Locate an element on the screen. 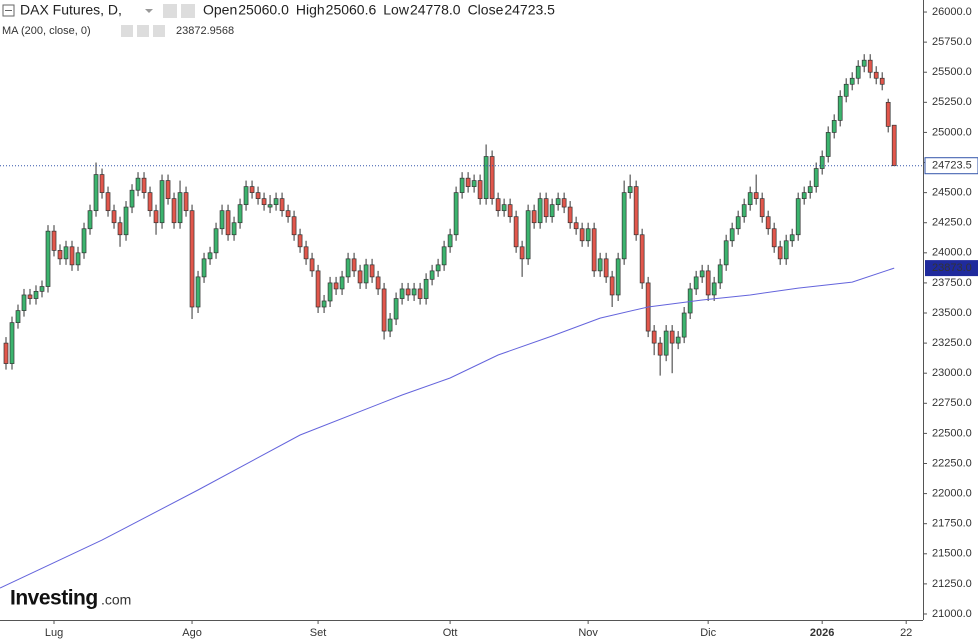  legend-value: 25060.0 is located at coordinates (263, 10).